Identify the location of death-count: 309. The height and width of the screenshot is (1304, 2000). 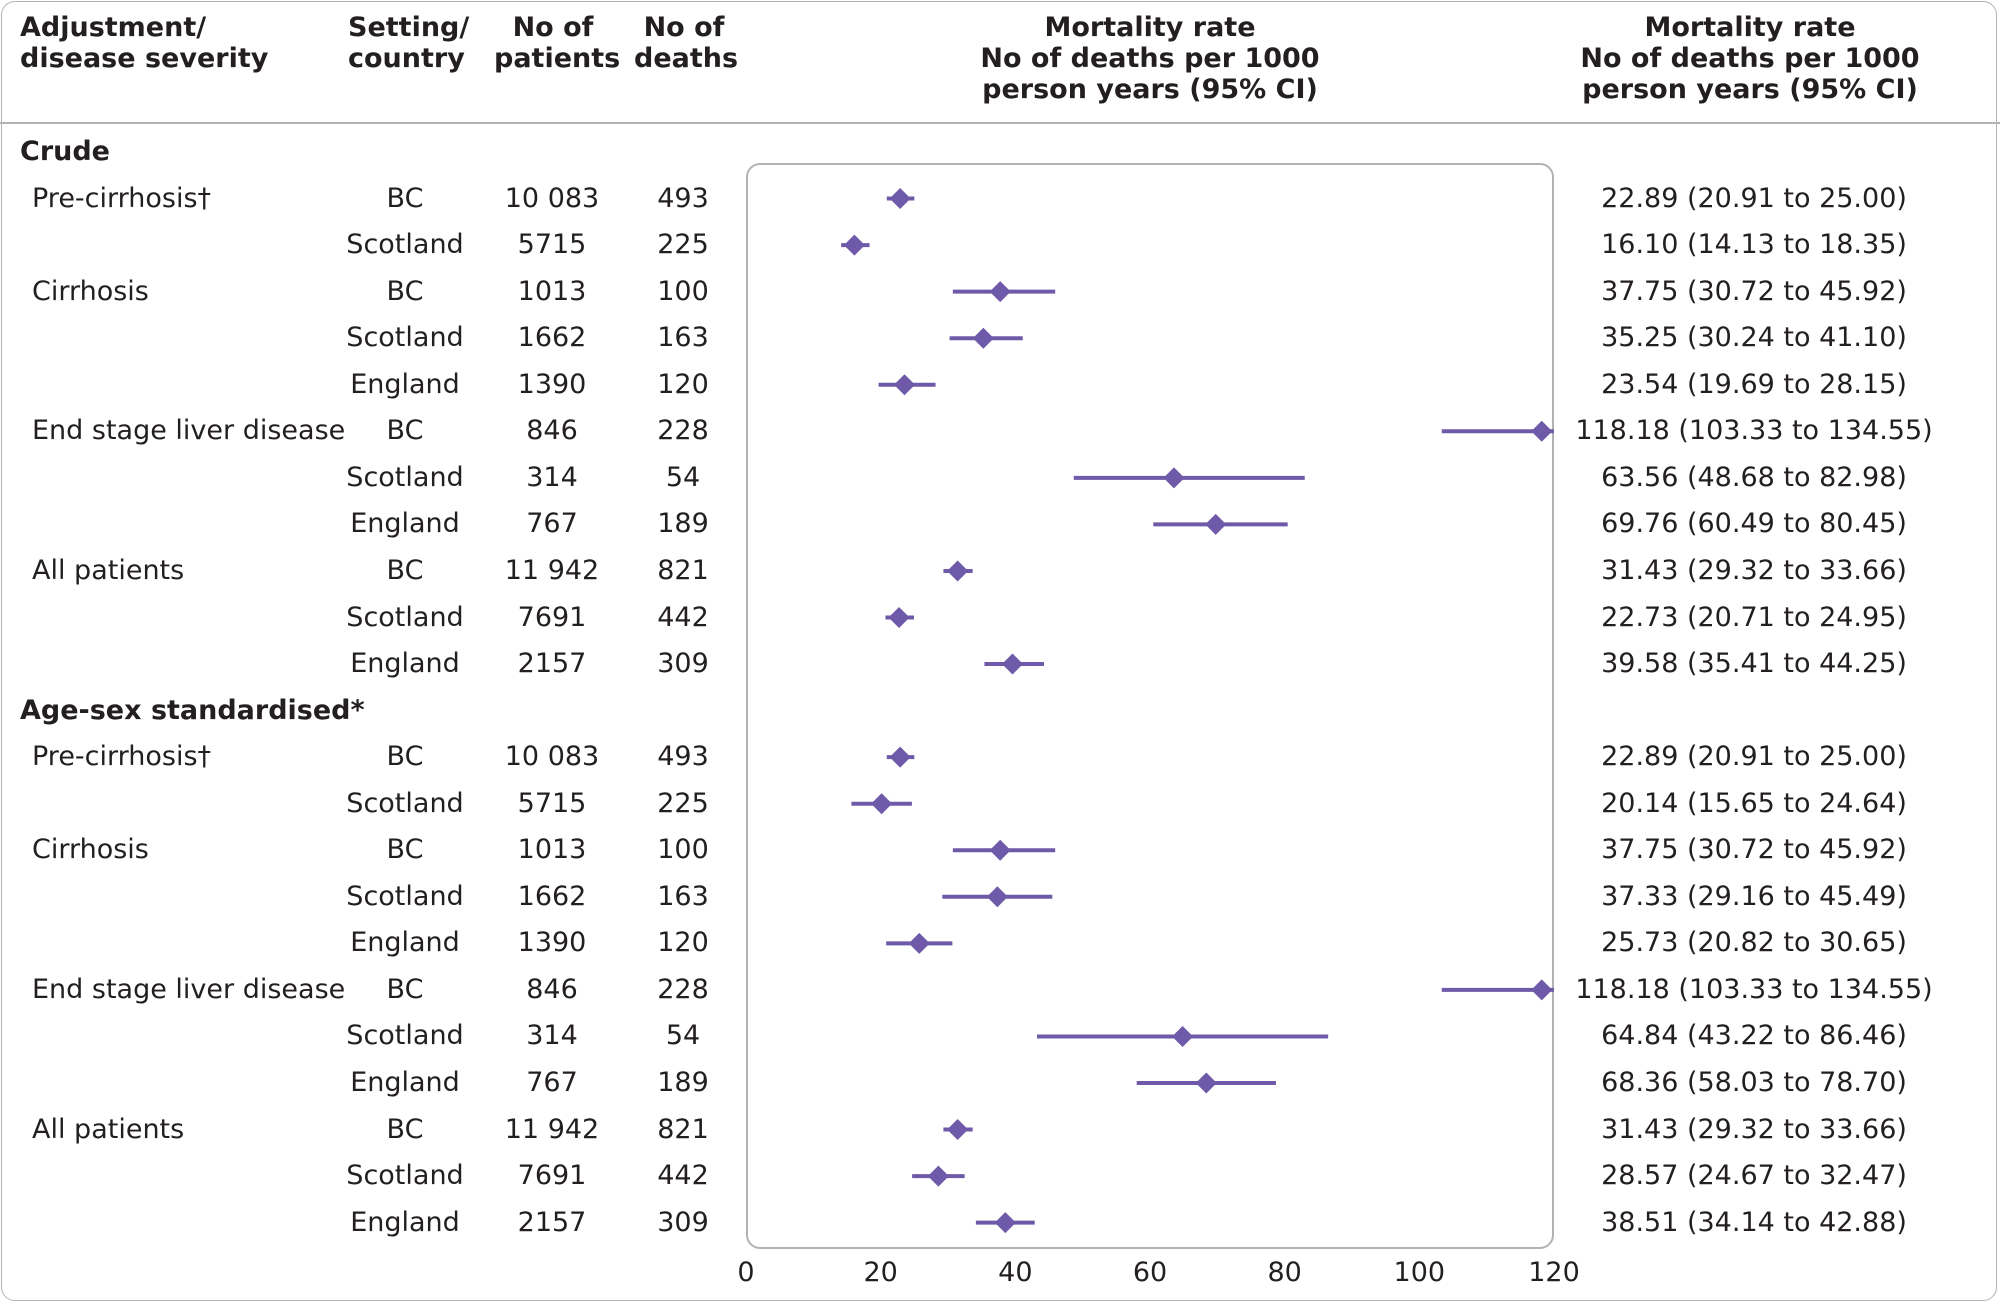
(683, 1222).